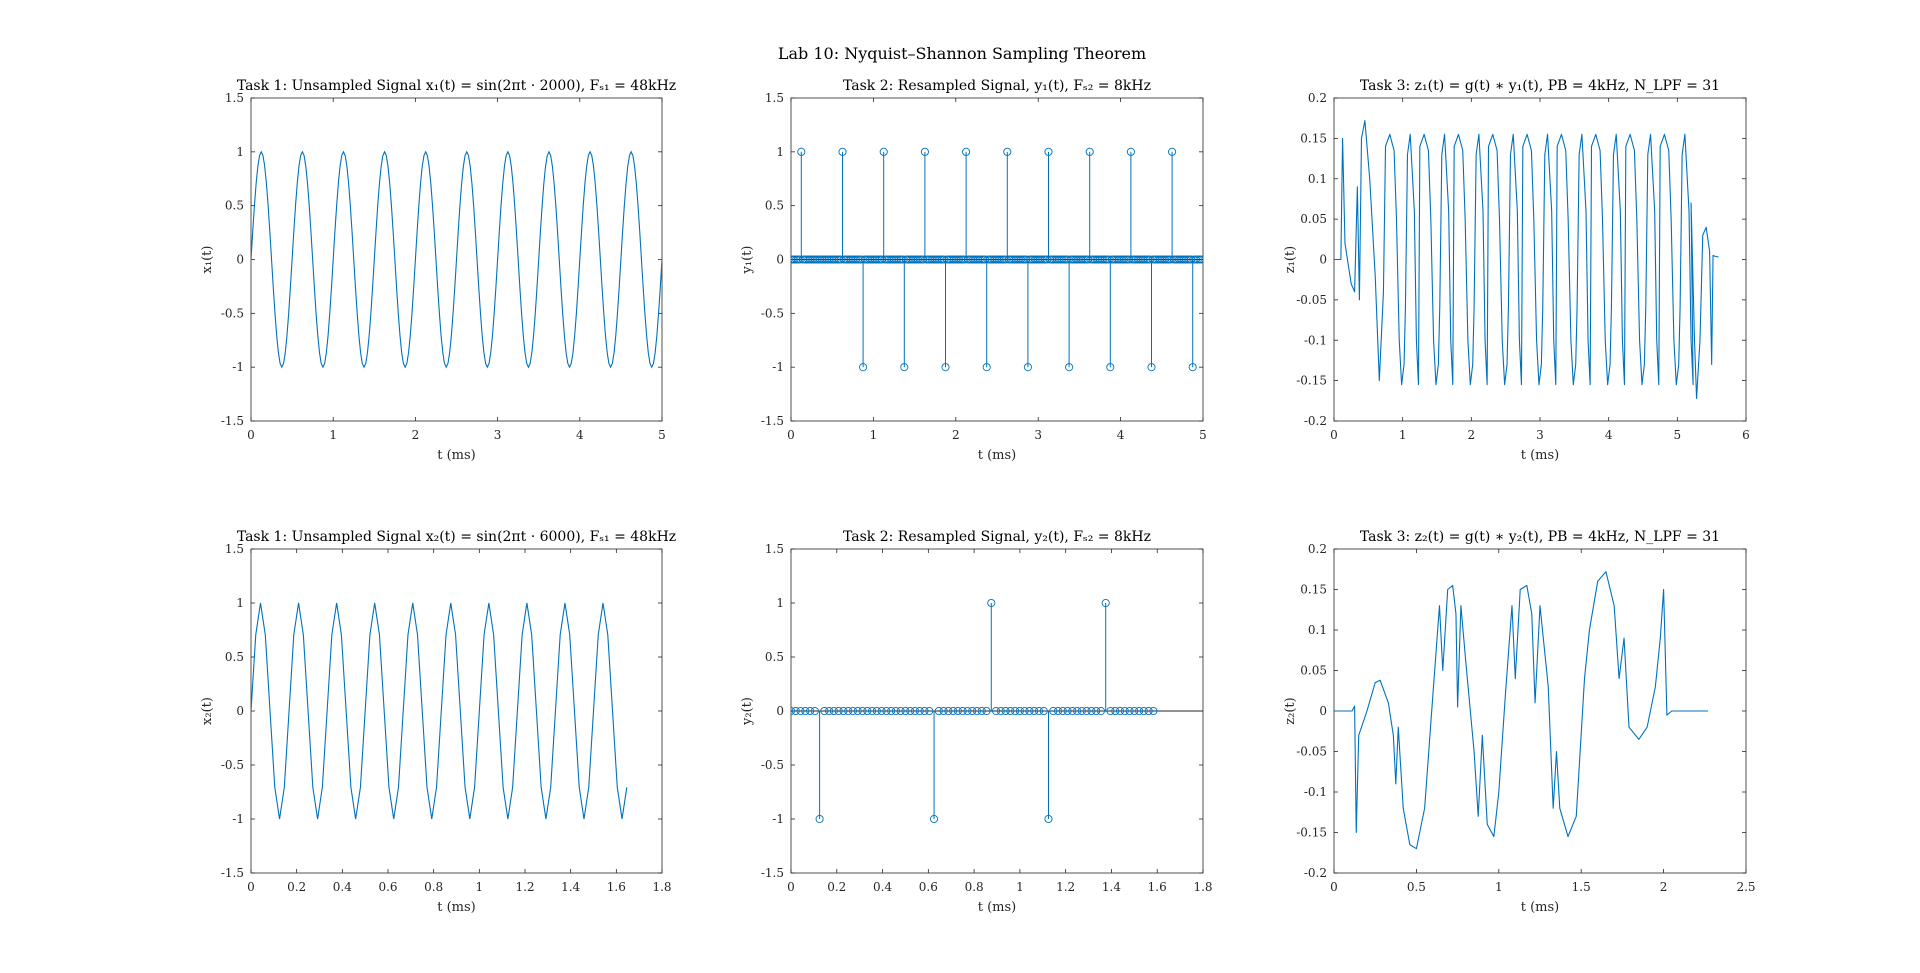 This screenshot has width=1920, height=973. I want to click on y-axis-label: z₂(t), so click(1290, 710).